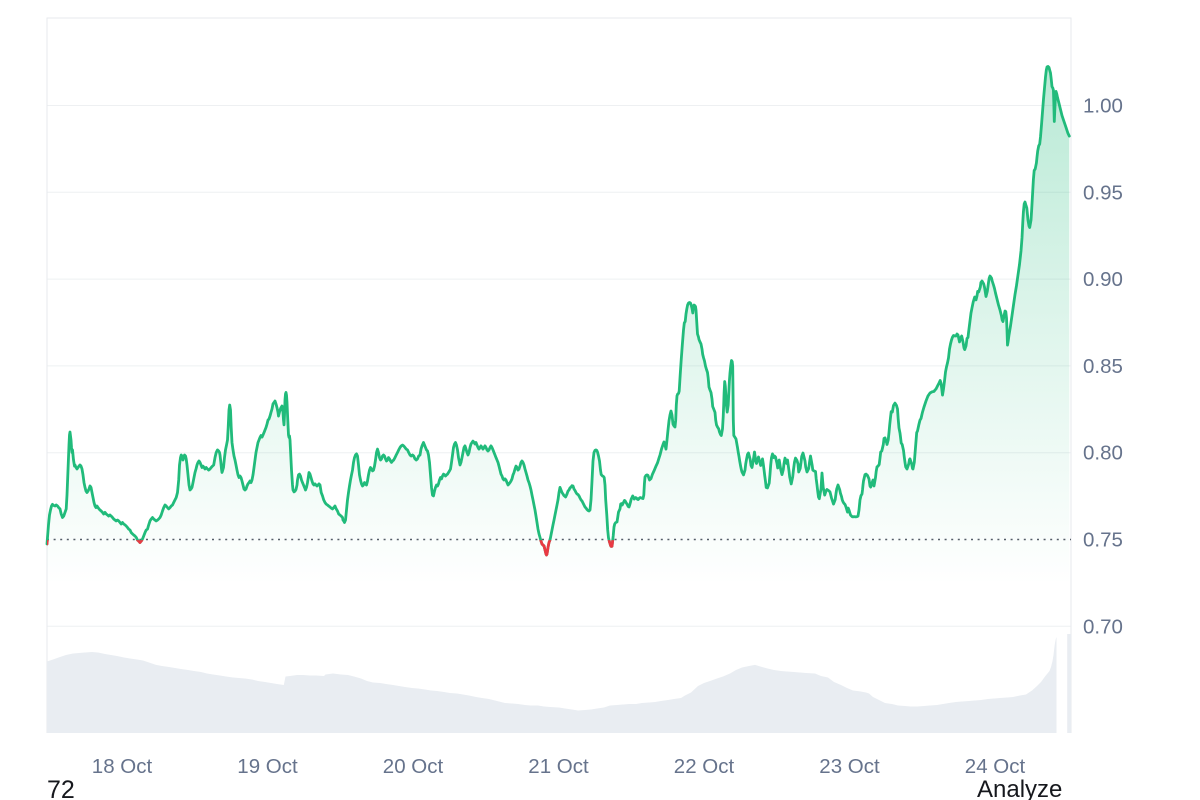 This screenshot has width=1200, height=800. I want to click on x-axis-label-24-Oct: 24 Oct, so click(995, 766).